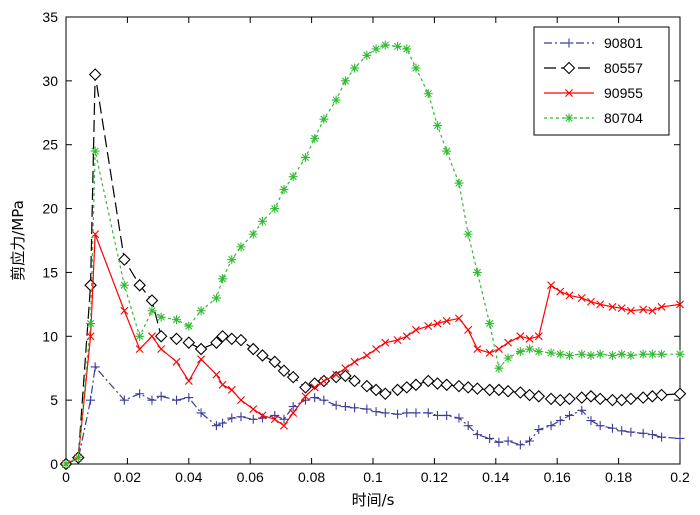  What do you see at coordinates (50, 336) in the screenshot?
I see `y-tick-label: 10` at bounding box center [50, 336].